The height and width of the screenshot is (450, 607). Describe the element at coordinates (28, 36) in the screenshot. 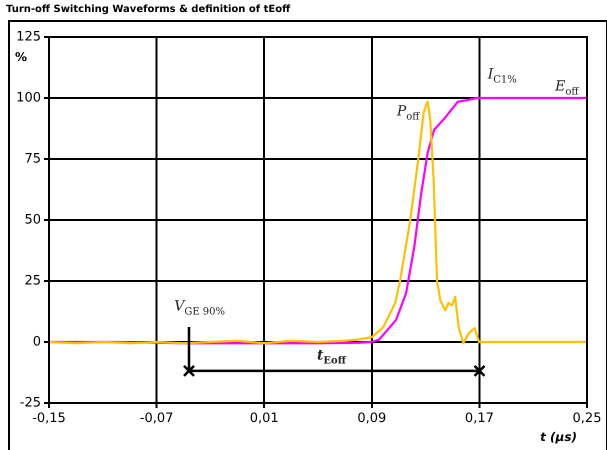

I see `y-tick-label: 125` at that location.